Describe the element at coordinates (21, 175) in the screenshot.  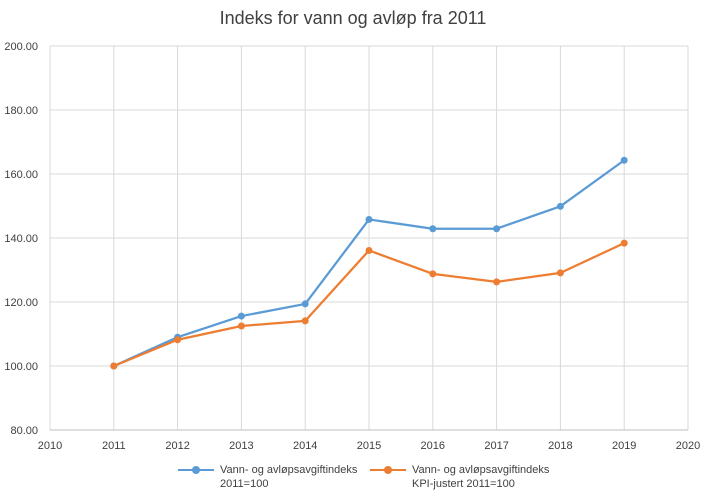
I see `y-tick-label: 160.00` at that location.